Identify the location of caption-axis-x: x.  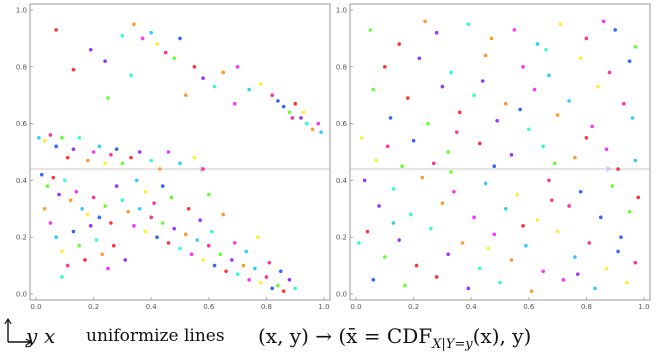
(50, 336).